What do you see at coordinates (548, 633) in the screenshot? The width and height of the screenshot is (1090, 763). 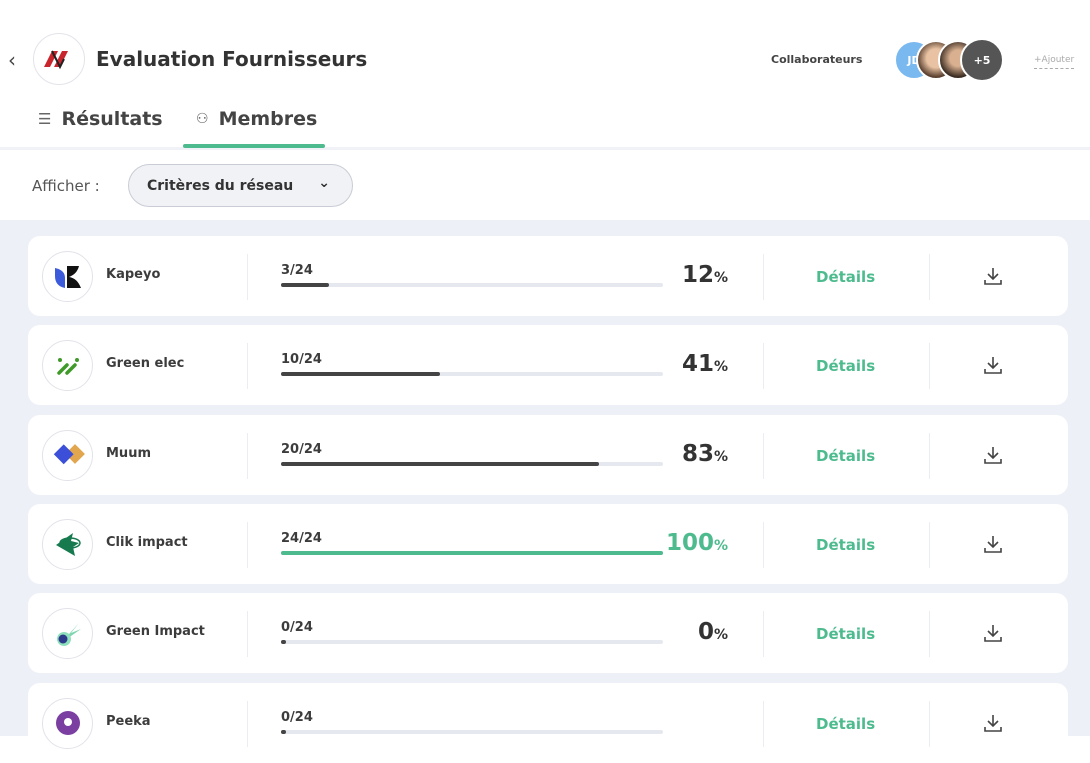 I see `supplier-row: Green Impact 0/24 0% Détails` at bounding box center [548, 633].